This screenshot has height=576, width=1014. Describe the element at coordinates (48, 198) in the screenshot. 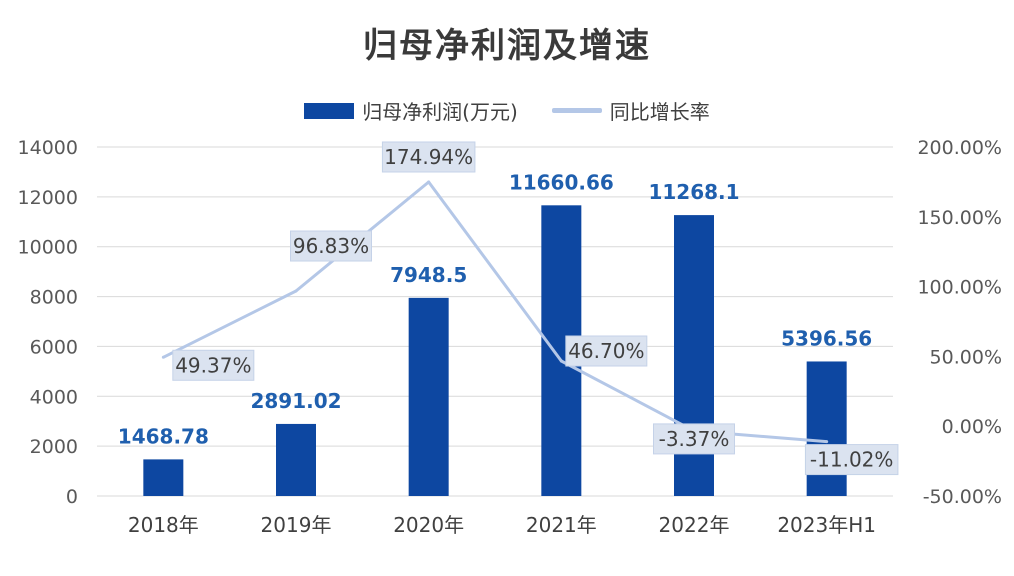

I see `y-left-tick-label: 12000` at that location.